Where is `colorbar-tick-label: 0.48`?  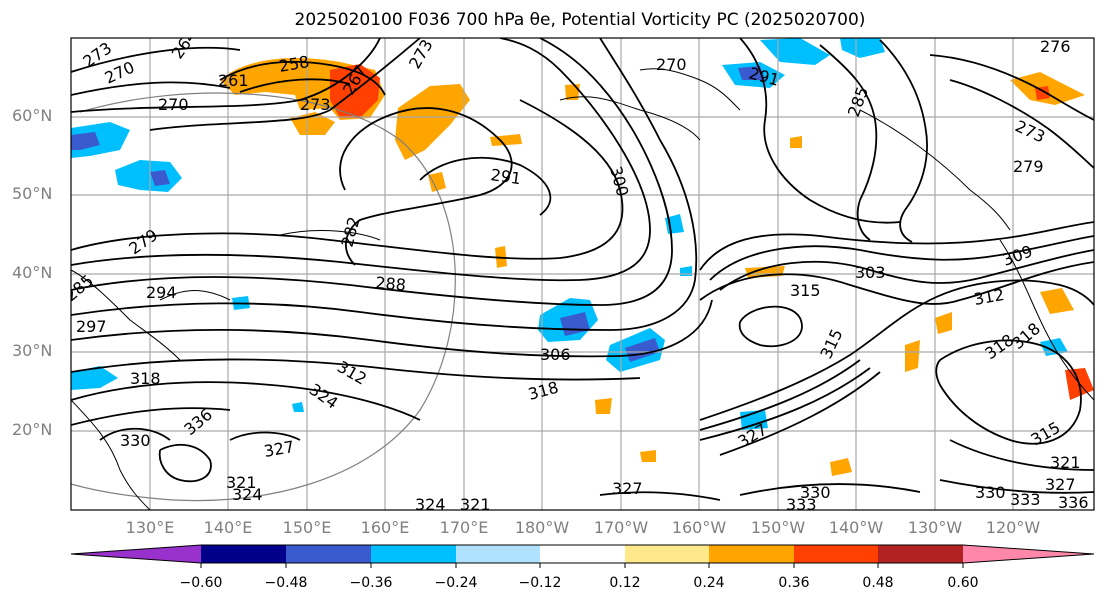
colorbar-tick-label: 0.48 is located at coordinates (878, 583).